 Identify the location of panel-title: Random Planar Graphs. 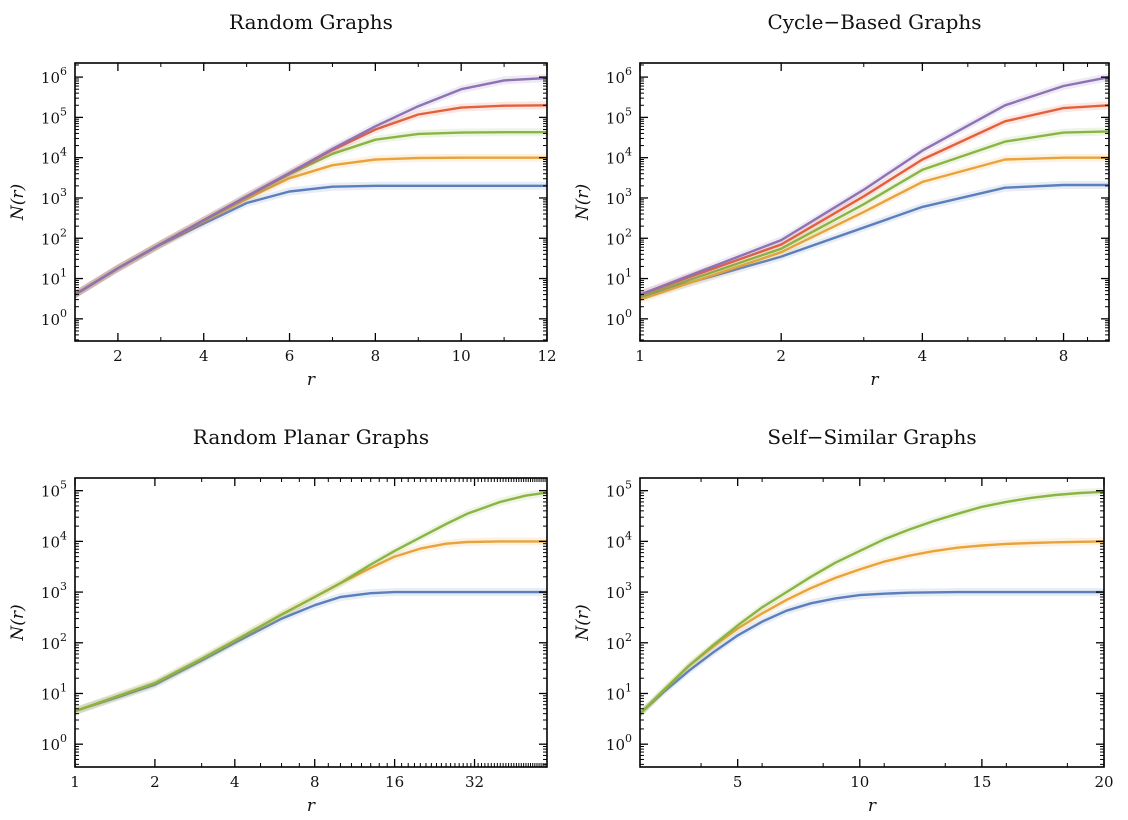
(311, 437).